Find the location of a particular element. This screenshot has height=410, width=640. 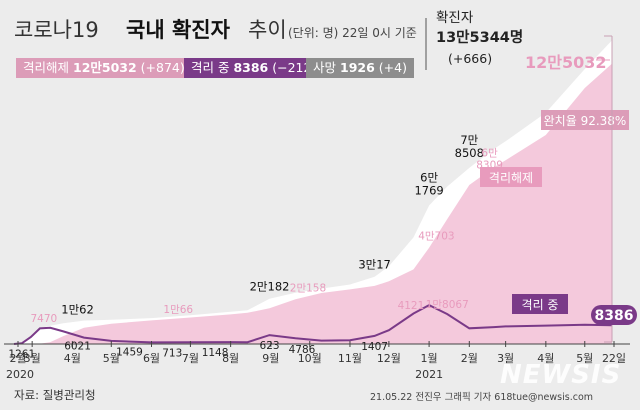

year-label: 2020 is located at coordinates (20, 374).